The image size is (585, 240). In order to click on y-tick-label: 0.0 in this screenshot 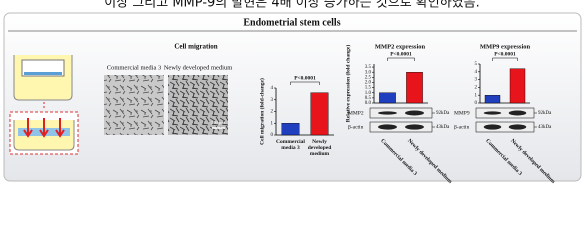, I will do `click(368, 103)`.